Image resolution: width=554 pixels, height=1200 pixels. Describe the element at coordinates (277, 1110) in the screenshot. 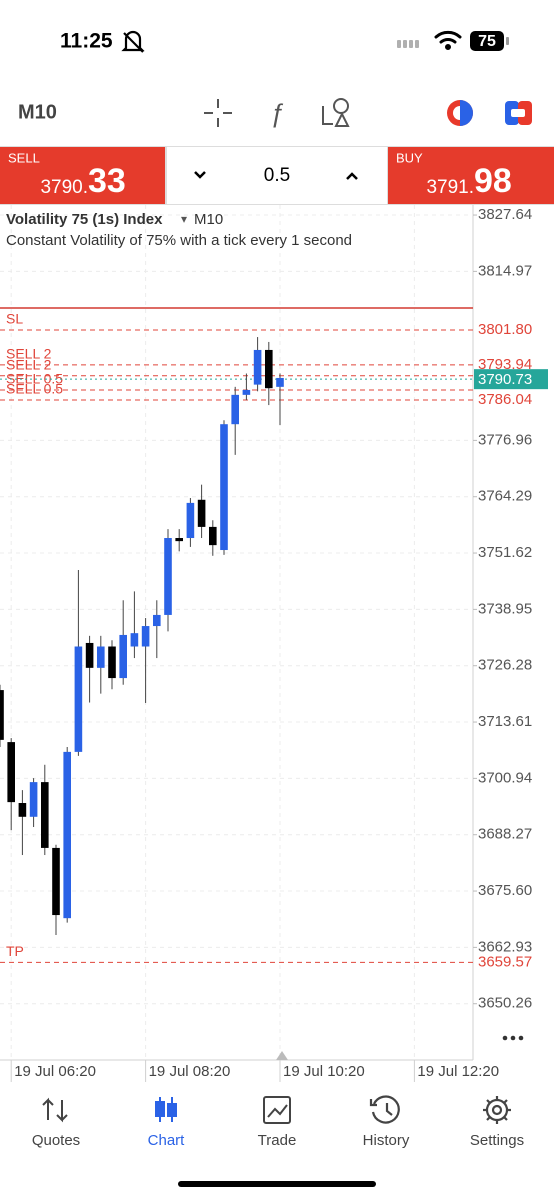

I see `trade-icon` at that location.